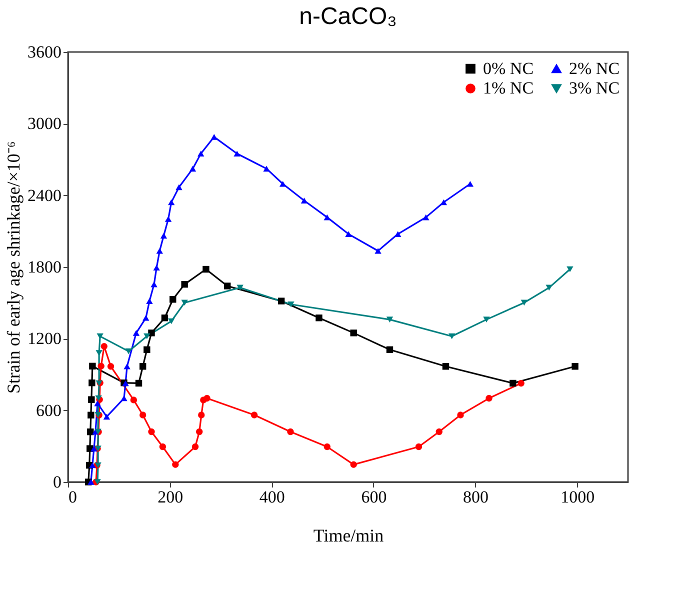 The height and width of the screenshot is (598, 695). Describe the element at coordinates (476, 497) in the screenshot. I see `x-tick-label: 800` at that location.